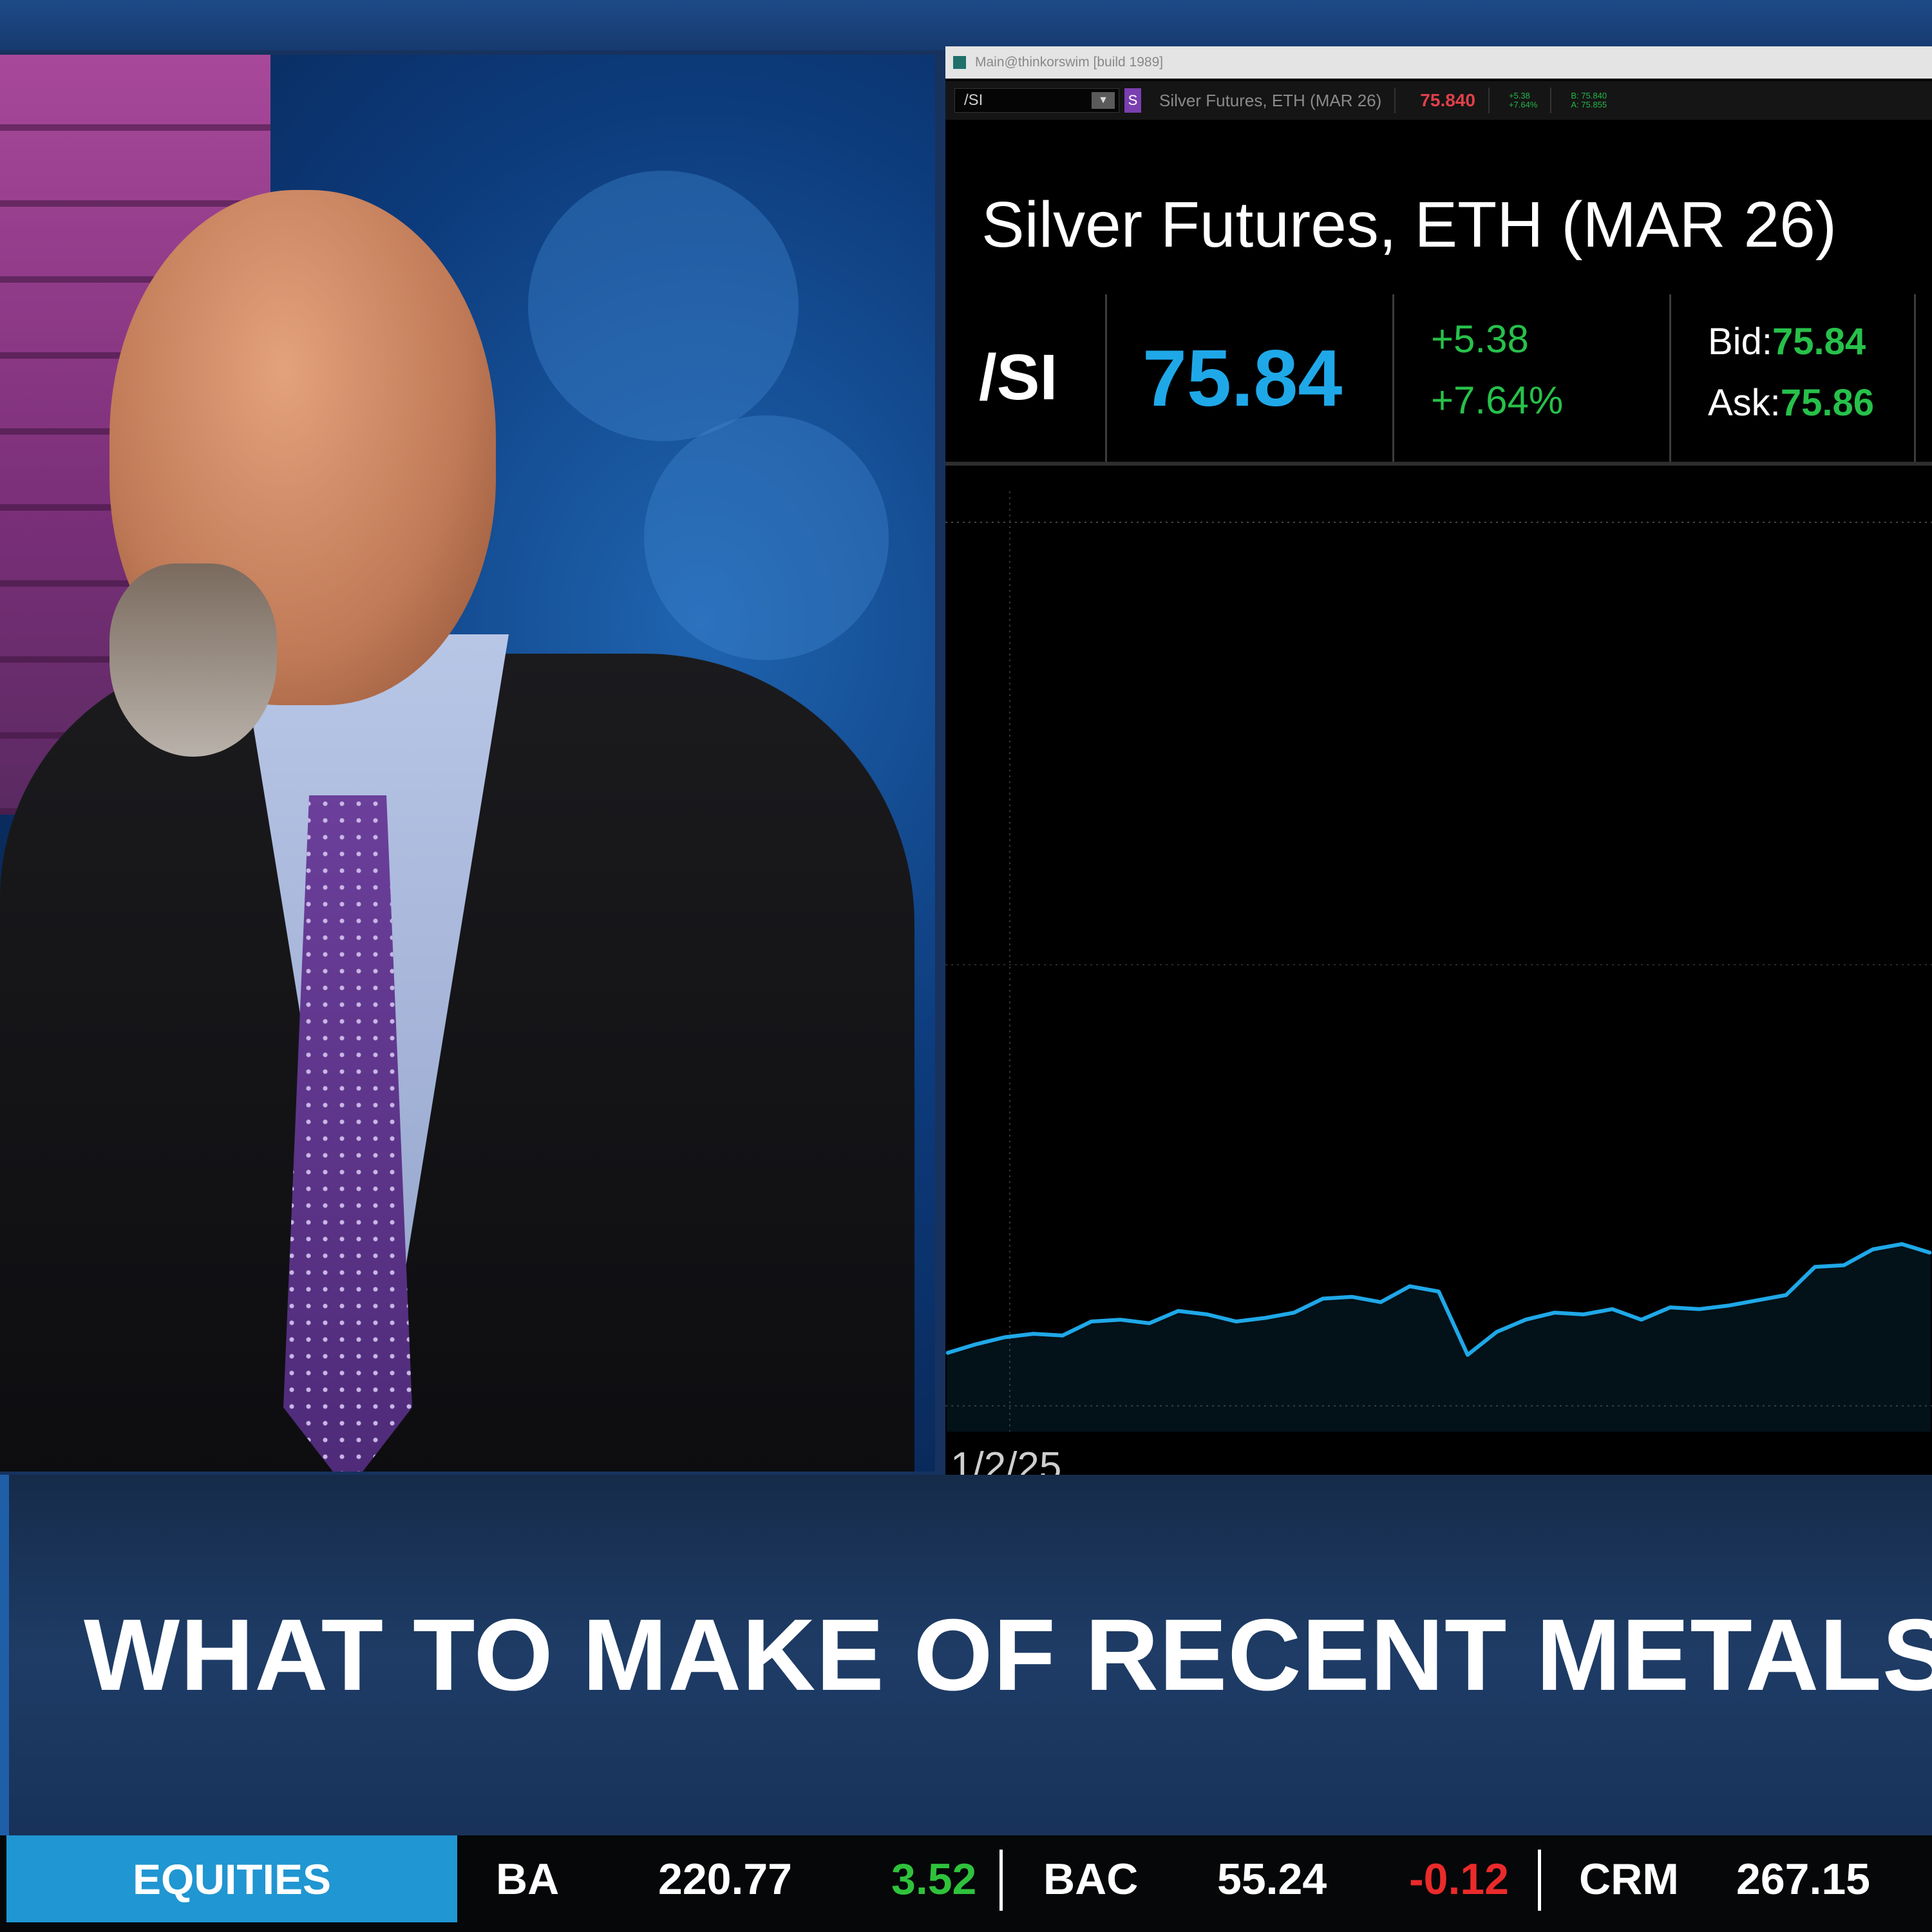 The image size is (1932, 1932). Describe the element at coordinates (232, 1878) in the screenshot. I see `ticker-category: EQUITIES` at that location.